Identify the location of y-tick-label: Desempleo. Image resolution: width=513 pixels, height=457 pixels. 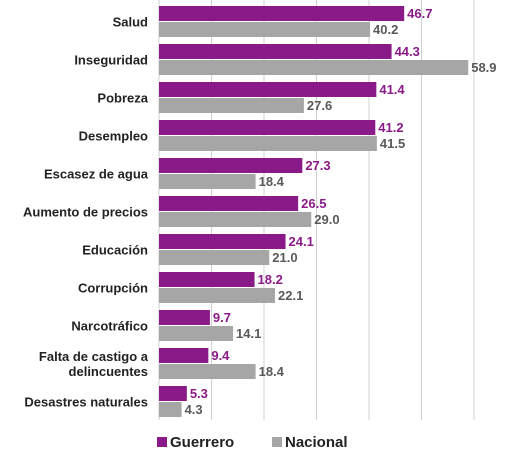
(113, 136).